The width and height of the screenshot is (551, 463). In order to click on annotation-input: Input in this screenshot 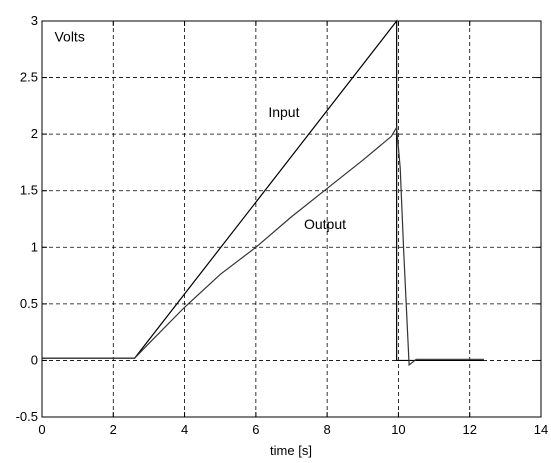, I will do `click(283, 112)`.